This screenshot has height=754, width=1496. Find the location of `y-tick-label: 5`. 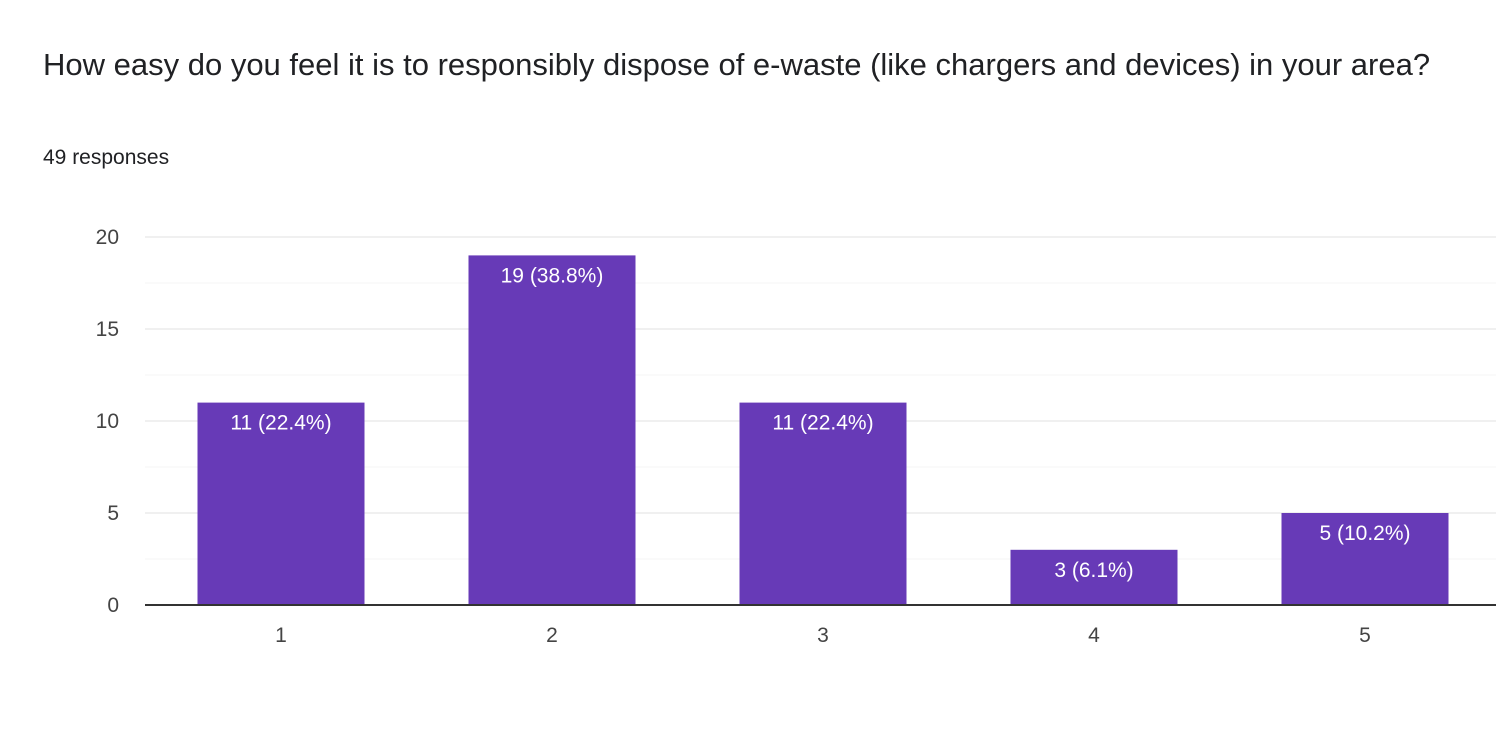

y-tick-label: 5 is located at coordinates (113, 513).